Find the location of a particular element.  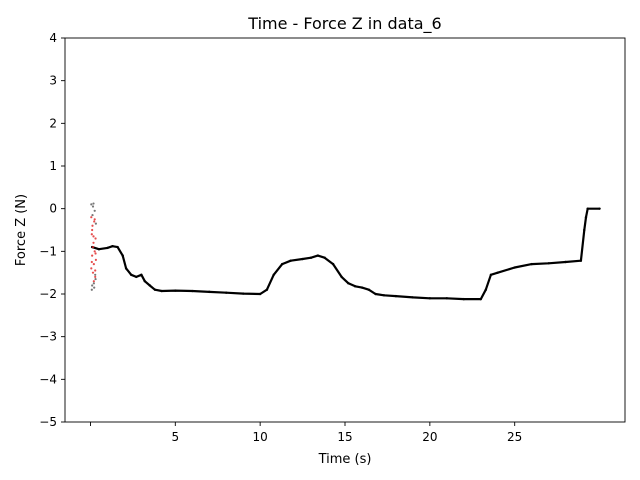

x-axis-label: Time (s) is located at coordinates (345, 459).